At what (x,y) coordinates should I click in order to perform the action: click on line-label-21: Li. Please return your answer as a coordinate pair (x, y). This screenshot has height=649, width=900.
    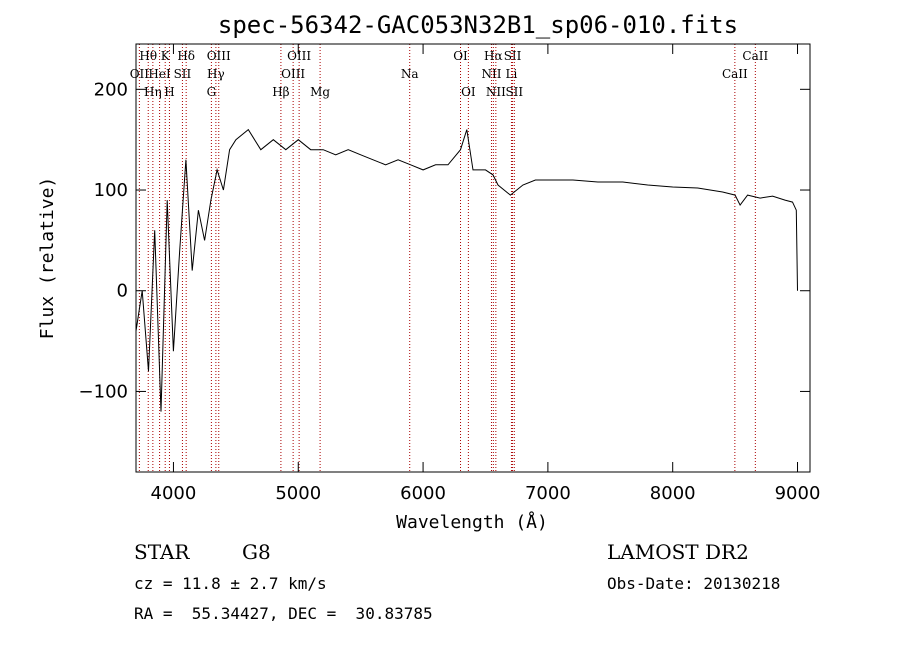
    Looking at the image, I should click on (512, 74).